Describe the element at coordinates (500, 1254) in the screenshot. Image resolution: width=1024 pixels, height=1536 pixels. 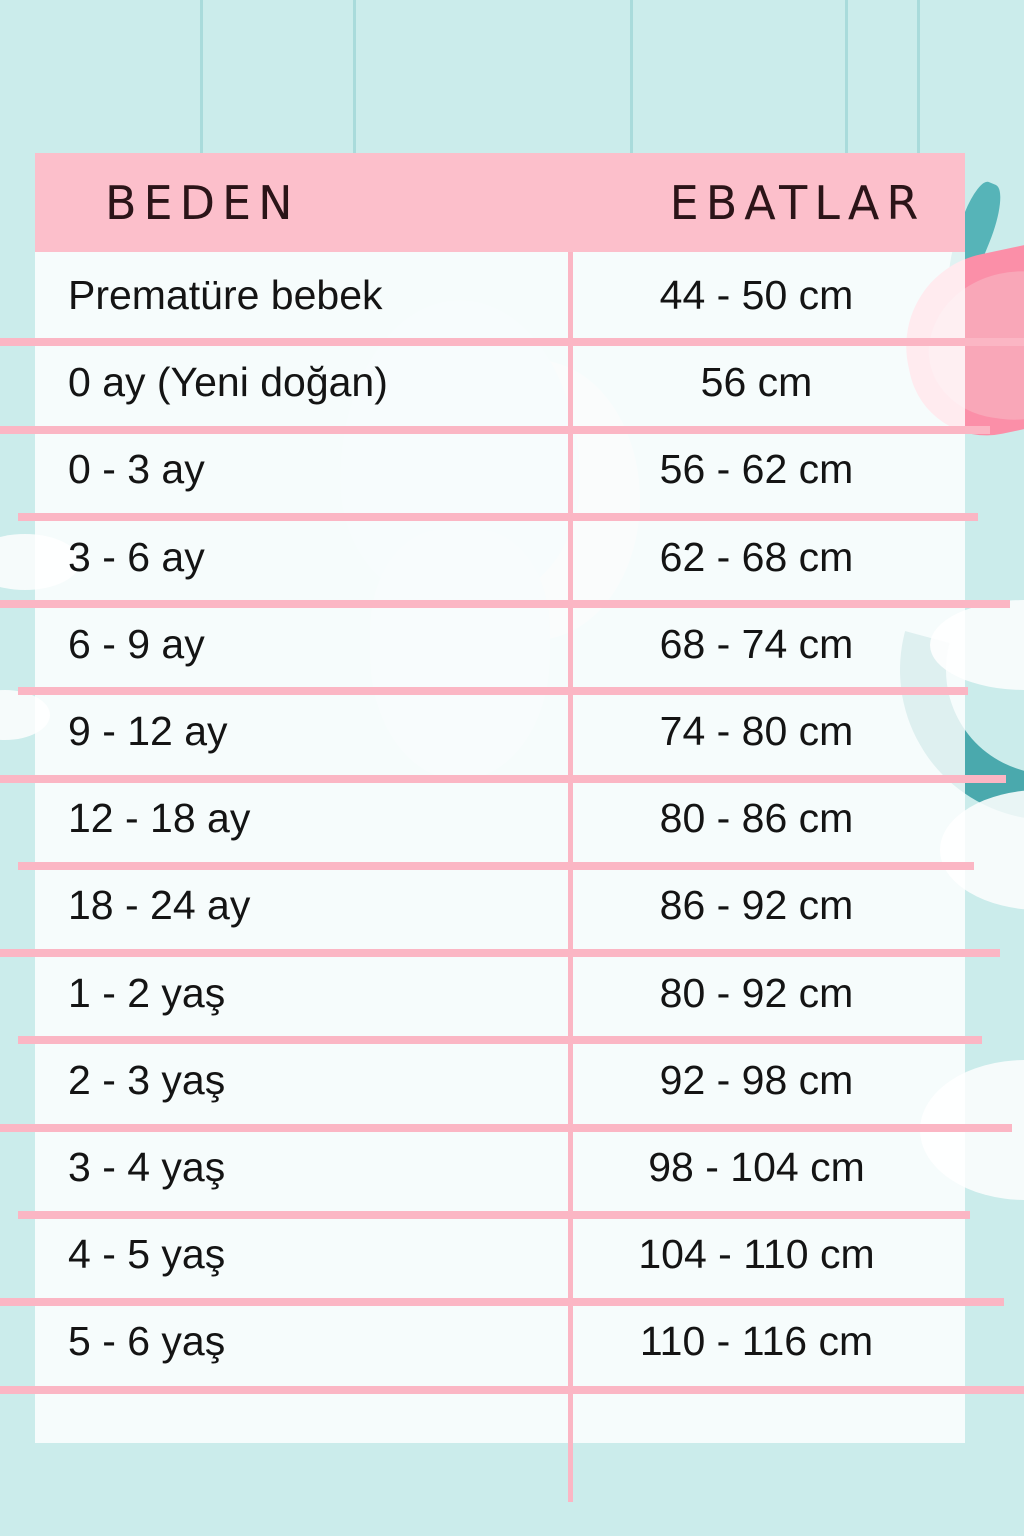
I see `table-row: 4 - 5 yaş 104 - 110 cm` at that location.